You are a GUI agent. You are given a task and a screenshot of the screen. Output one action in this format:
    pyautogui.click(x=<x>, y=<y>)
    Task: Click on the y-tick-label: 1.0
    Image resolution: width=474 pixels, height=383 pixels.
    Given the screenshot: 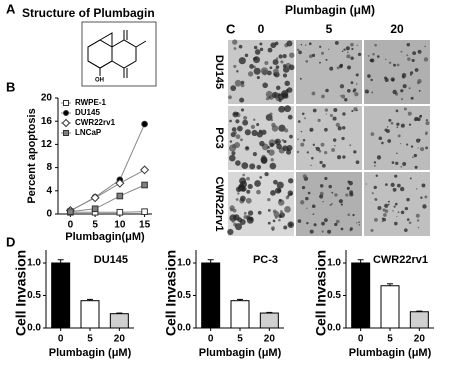 What is the action you would take?
    pyautogui.click(x=34, y=263)
    